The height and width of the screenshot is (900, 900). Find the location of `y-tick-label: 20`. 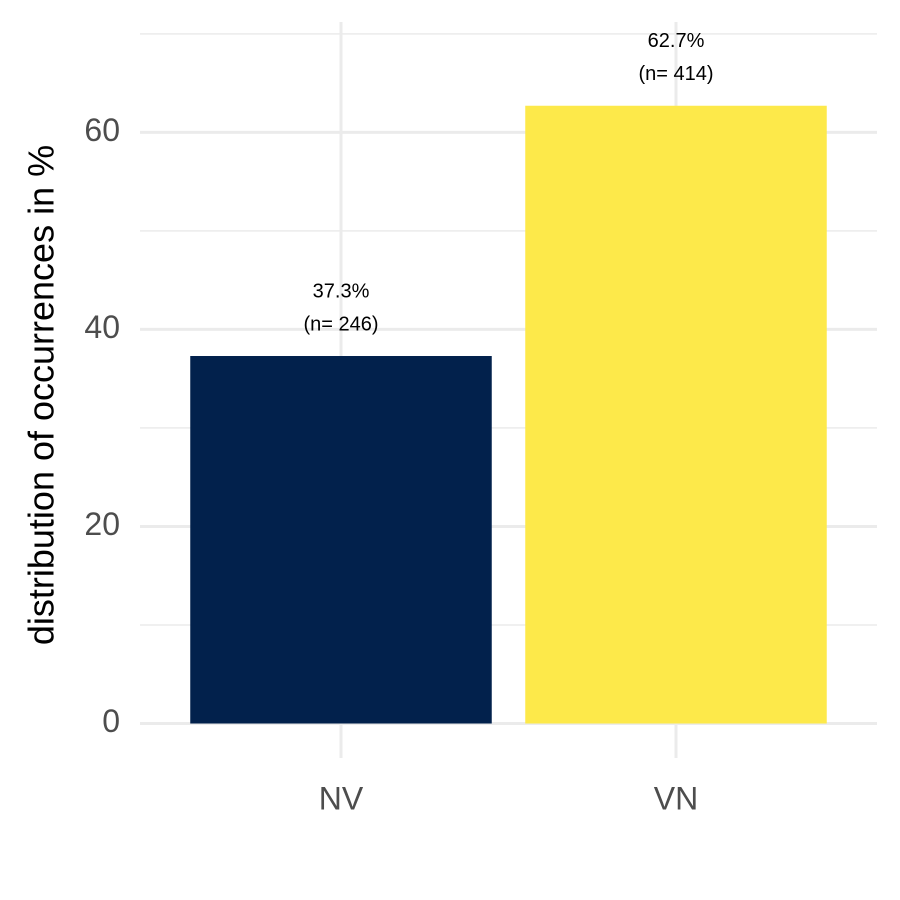

y-tick-label: 20 is located at coordinates (102, 524).